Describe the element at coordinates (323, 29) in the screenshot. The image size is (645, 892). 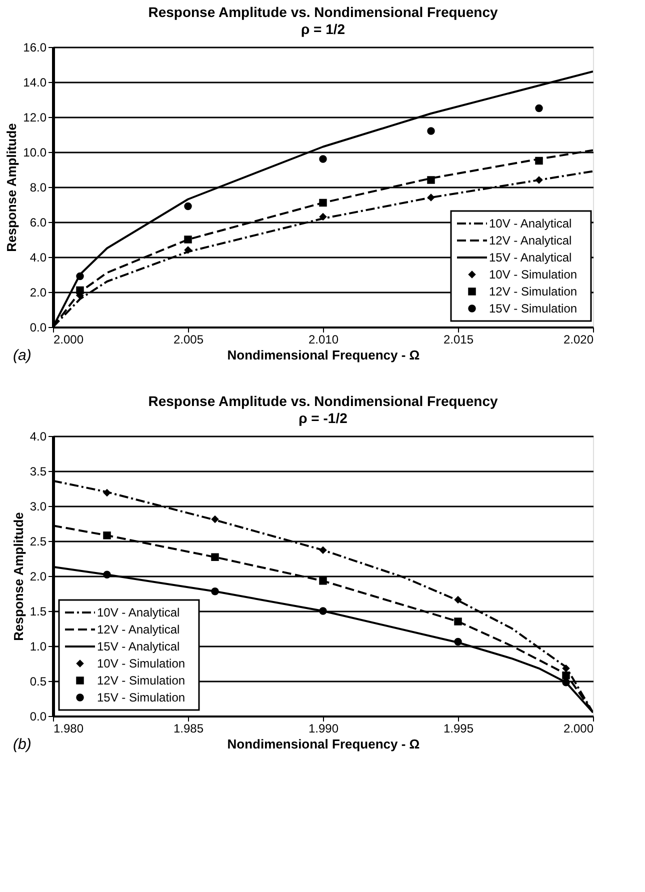
I see `chart-subtitle: ρ = 1/2` at that location.